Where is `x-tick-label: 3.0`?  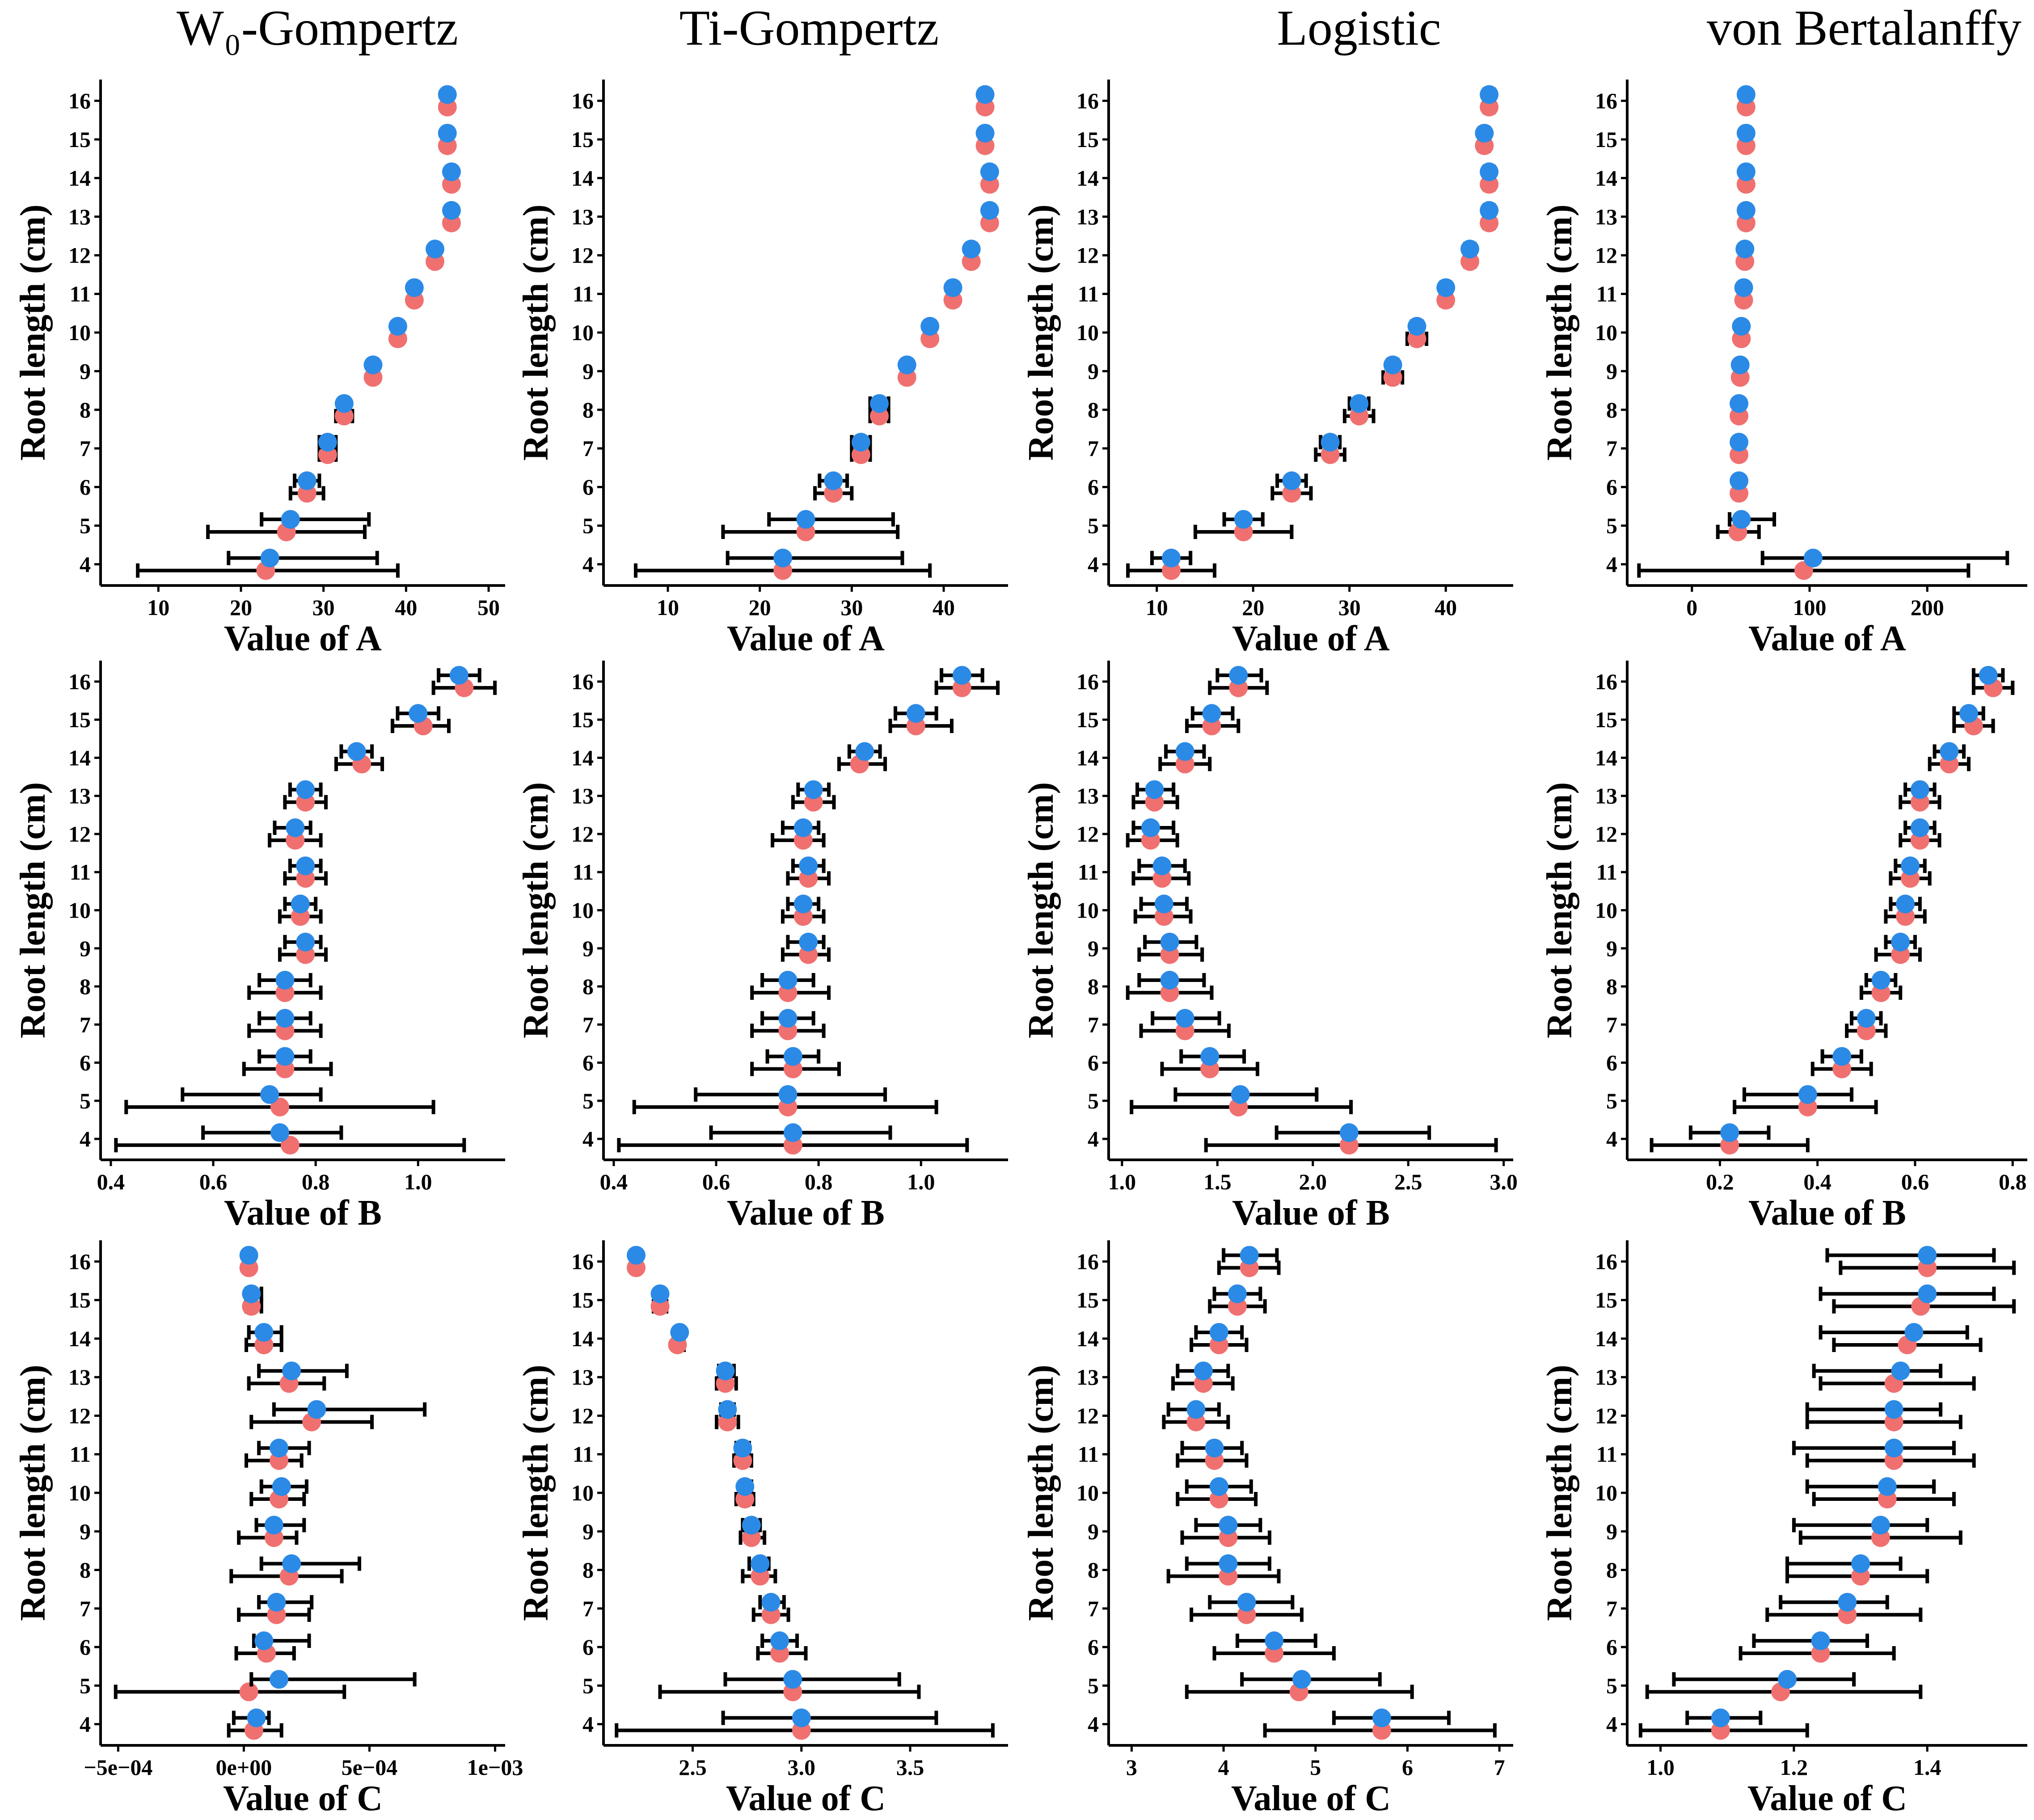 x-tick-label: 3.0 is located at coordinates (802, 1767).